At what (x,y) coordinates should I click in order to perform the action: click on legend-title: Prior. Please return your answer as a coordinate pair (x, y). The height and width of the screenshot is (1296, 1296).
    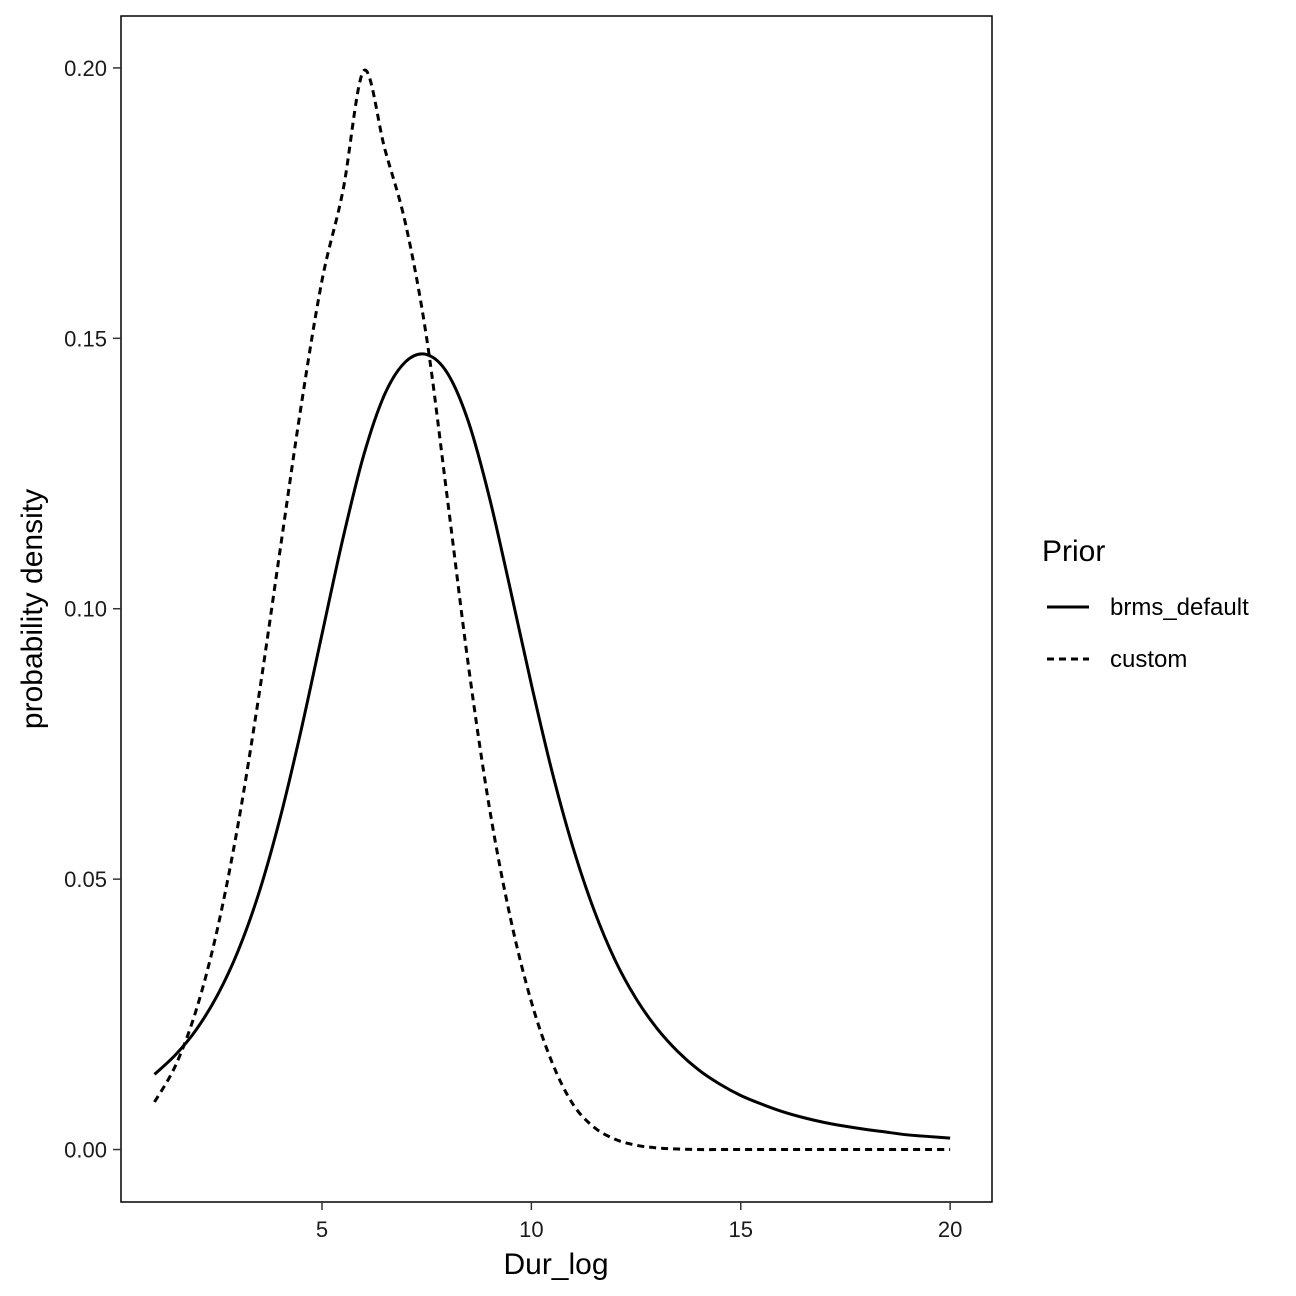
    Looking at the image, I should click on (1073, 551).